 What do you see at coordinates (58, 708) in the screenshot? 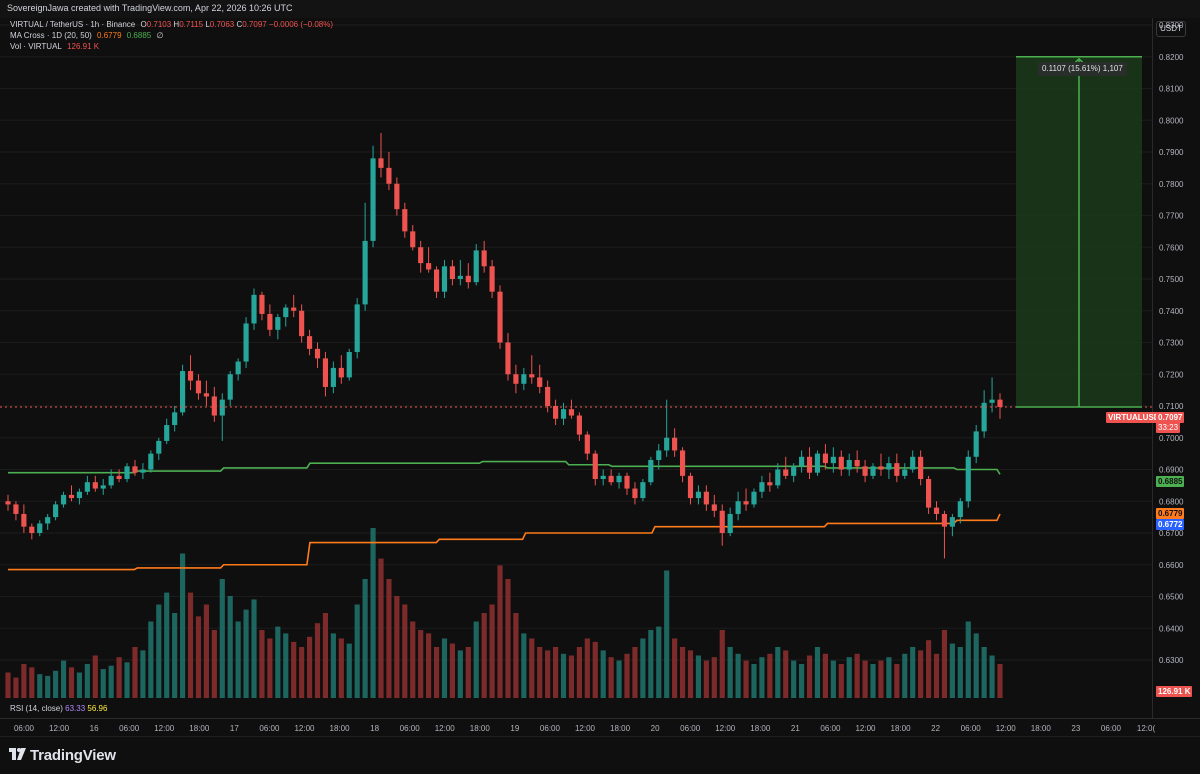
I see `legend-rsi-row: RSI (14, close) 63.33 56.96` at bounding box center [58, 708].